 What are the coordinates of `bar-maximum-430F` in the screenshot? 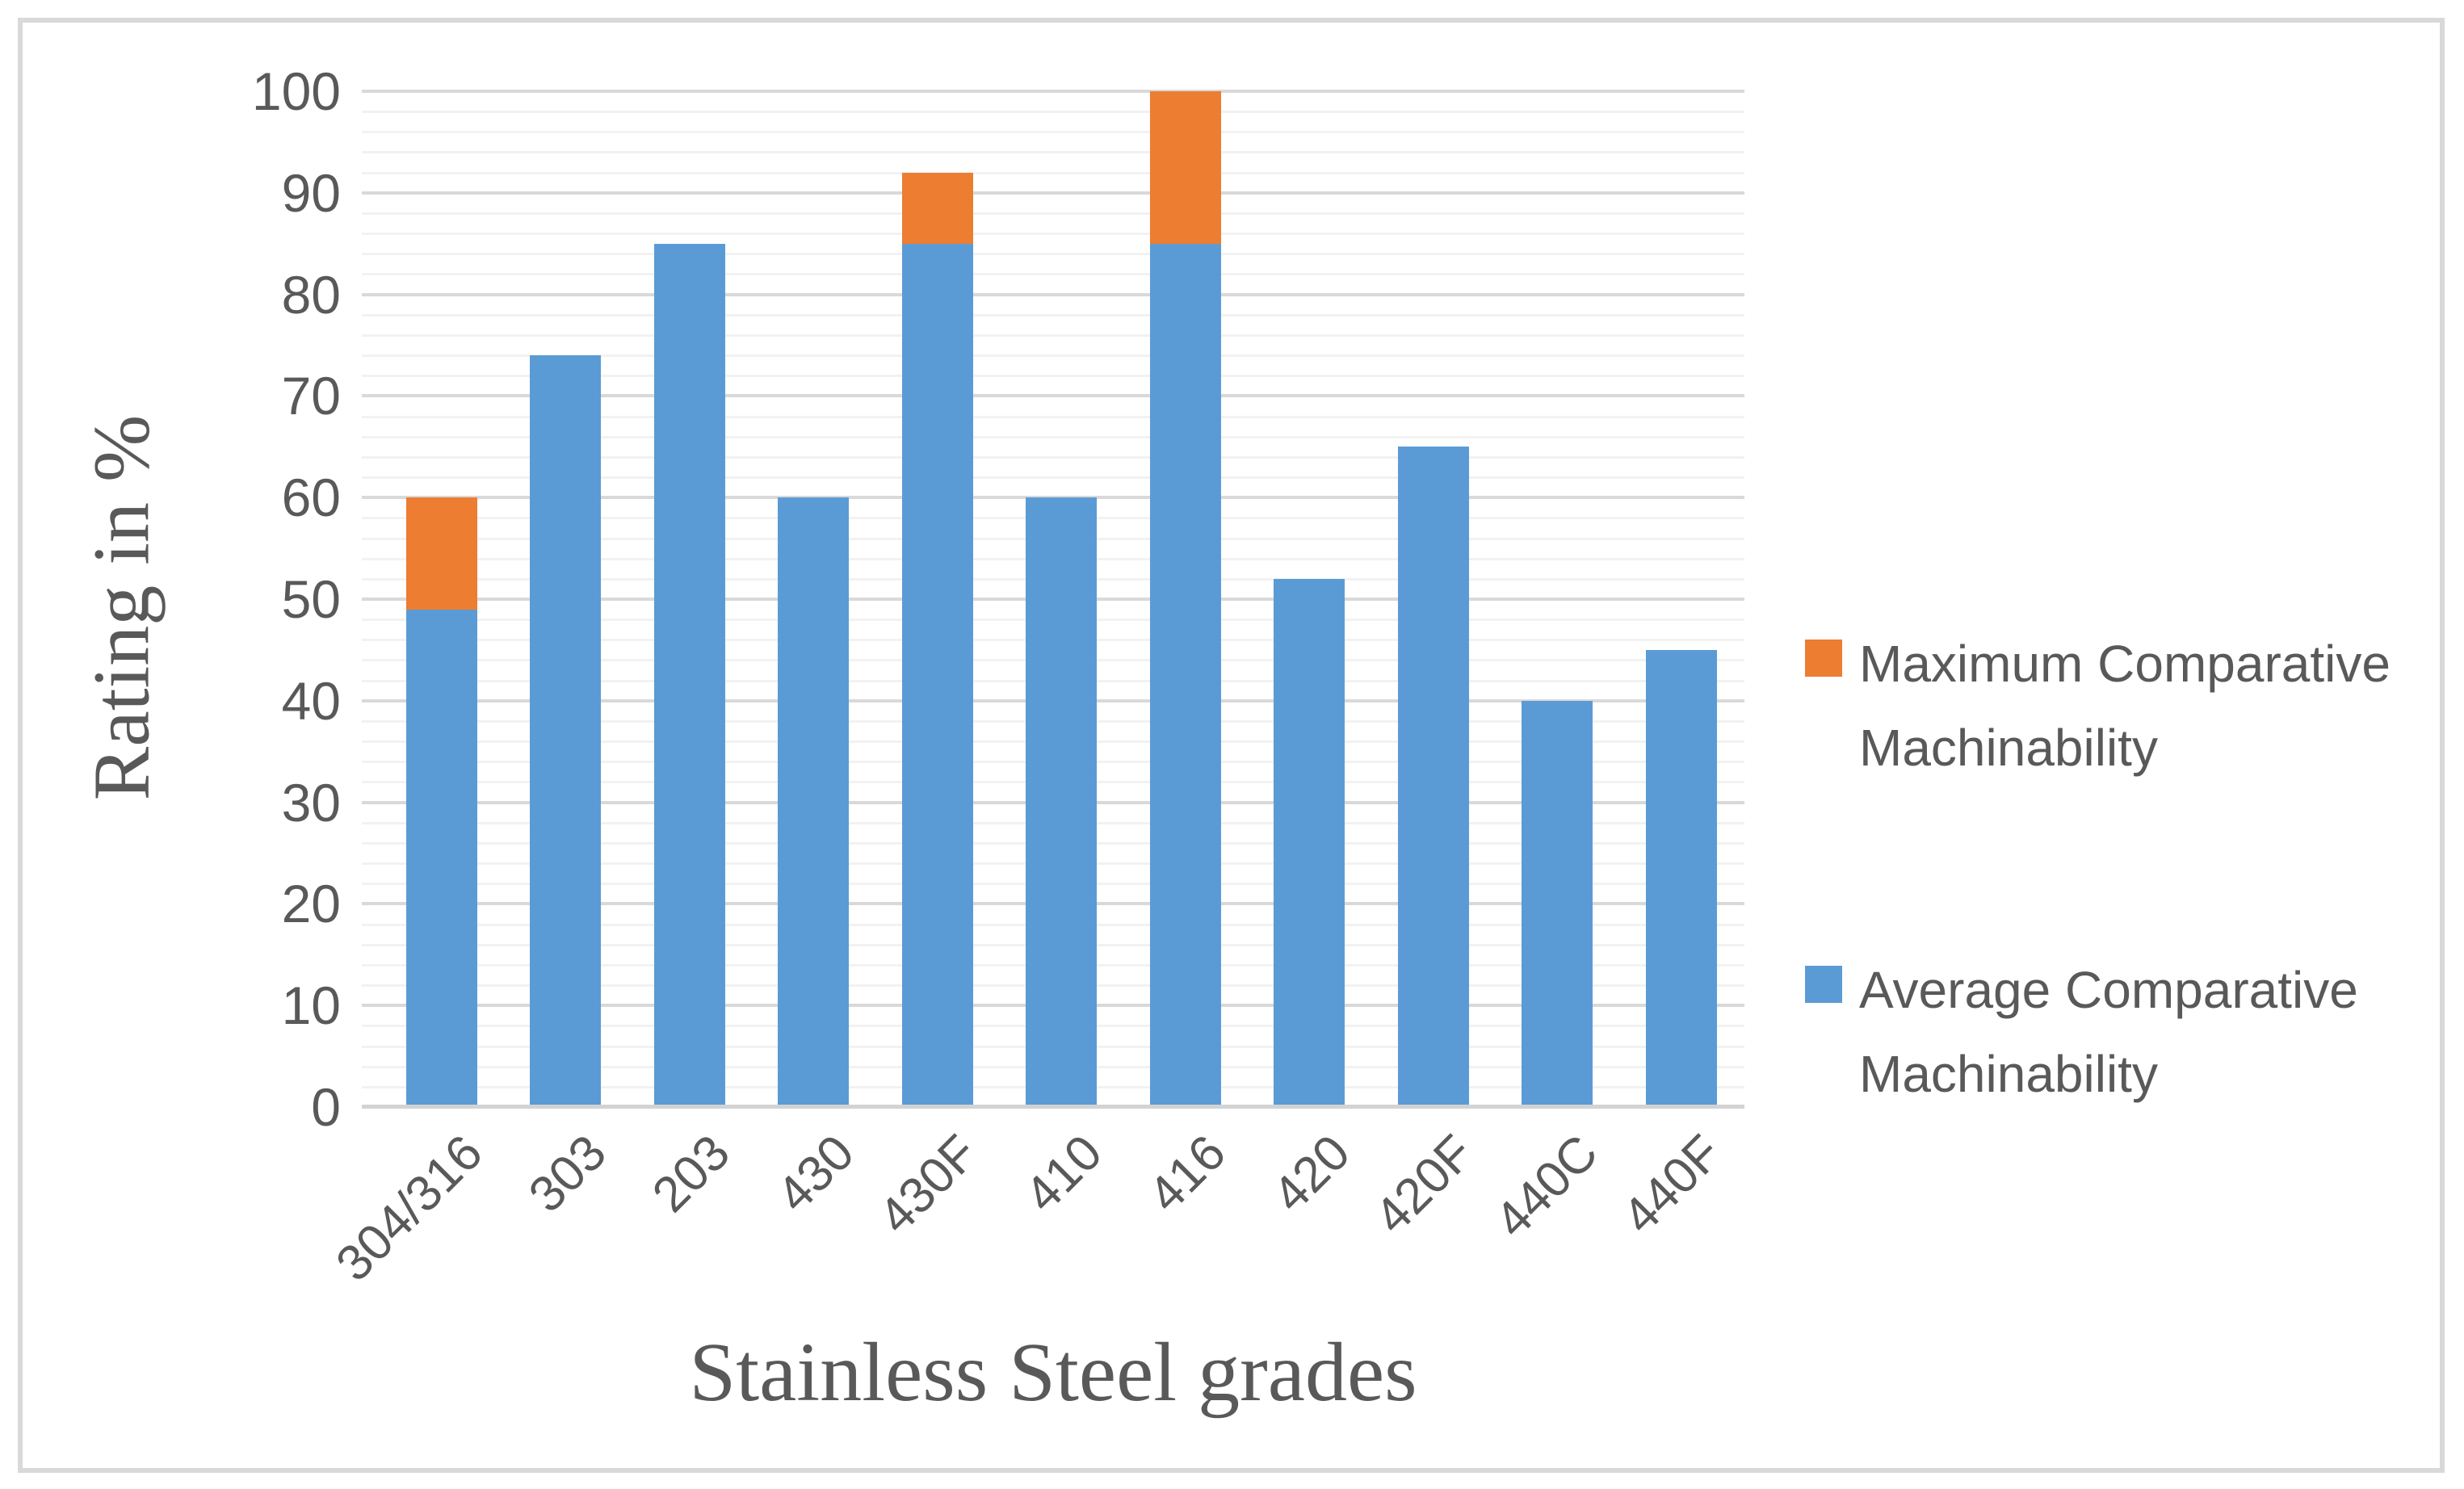 It's located at (937, 208).